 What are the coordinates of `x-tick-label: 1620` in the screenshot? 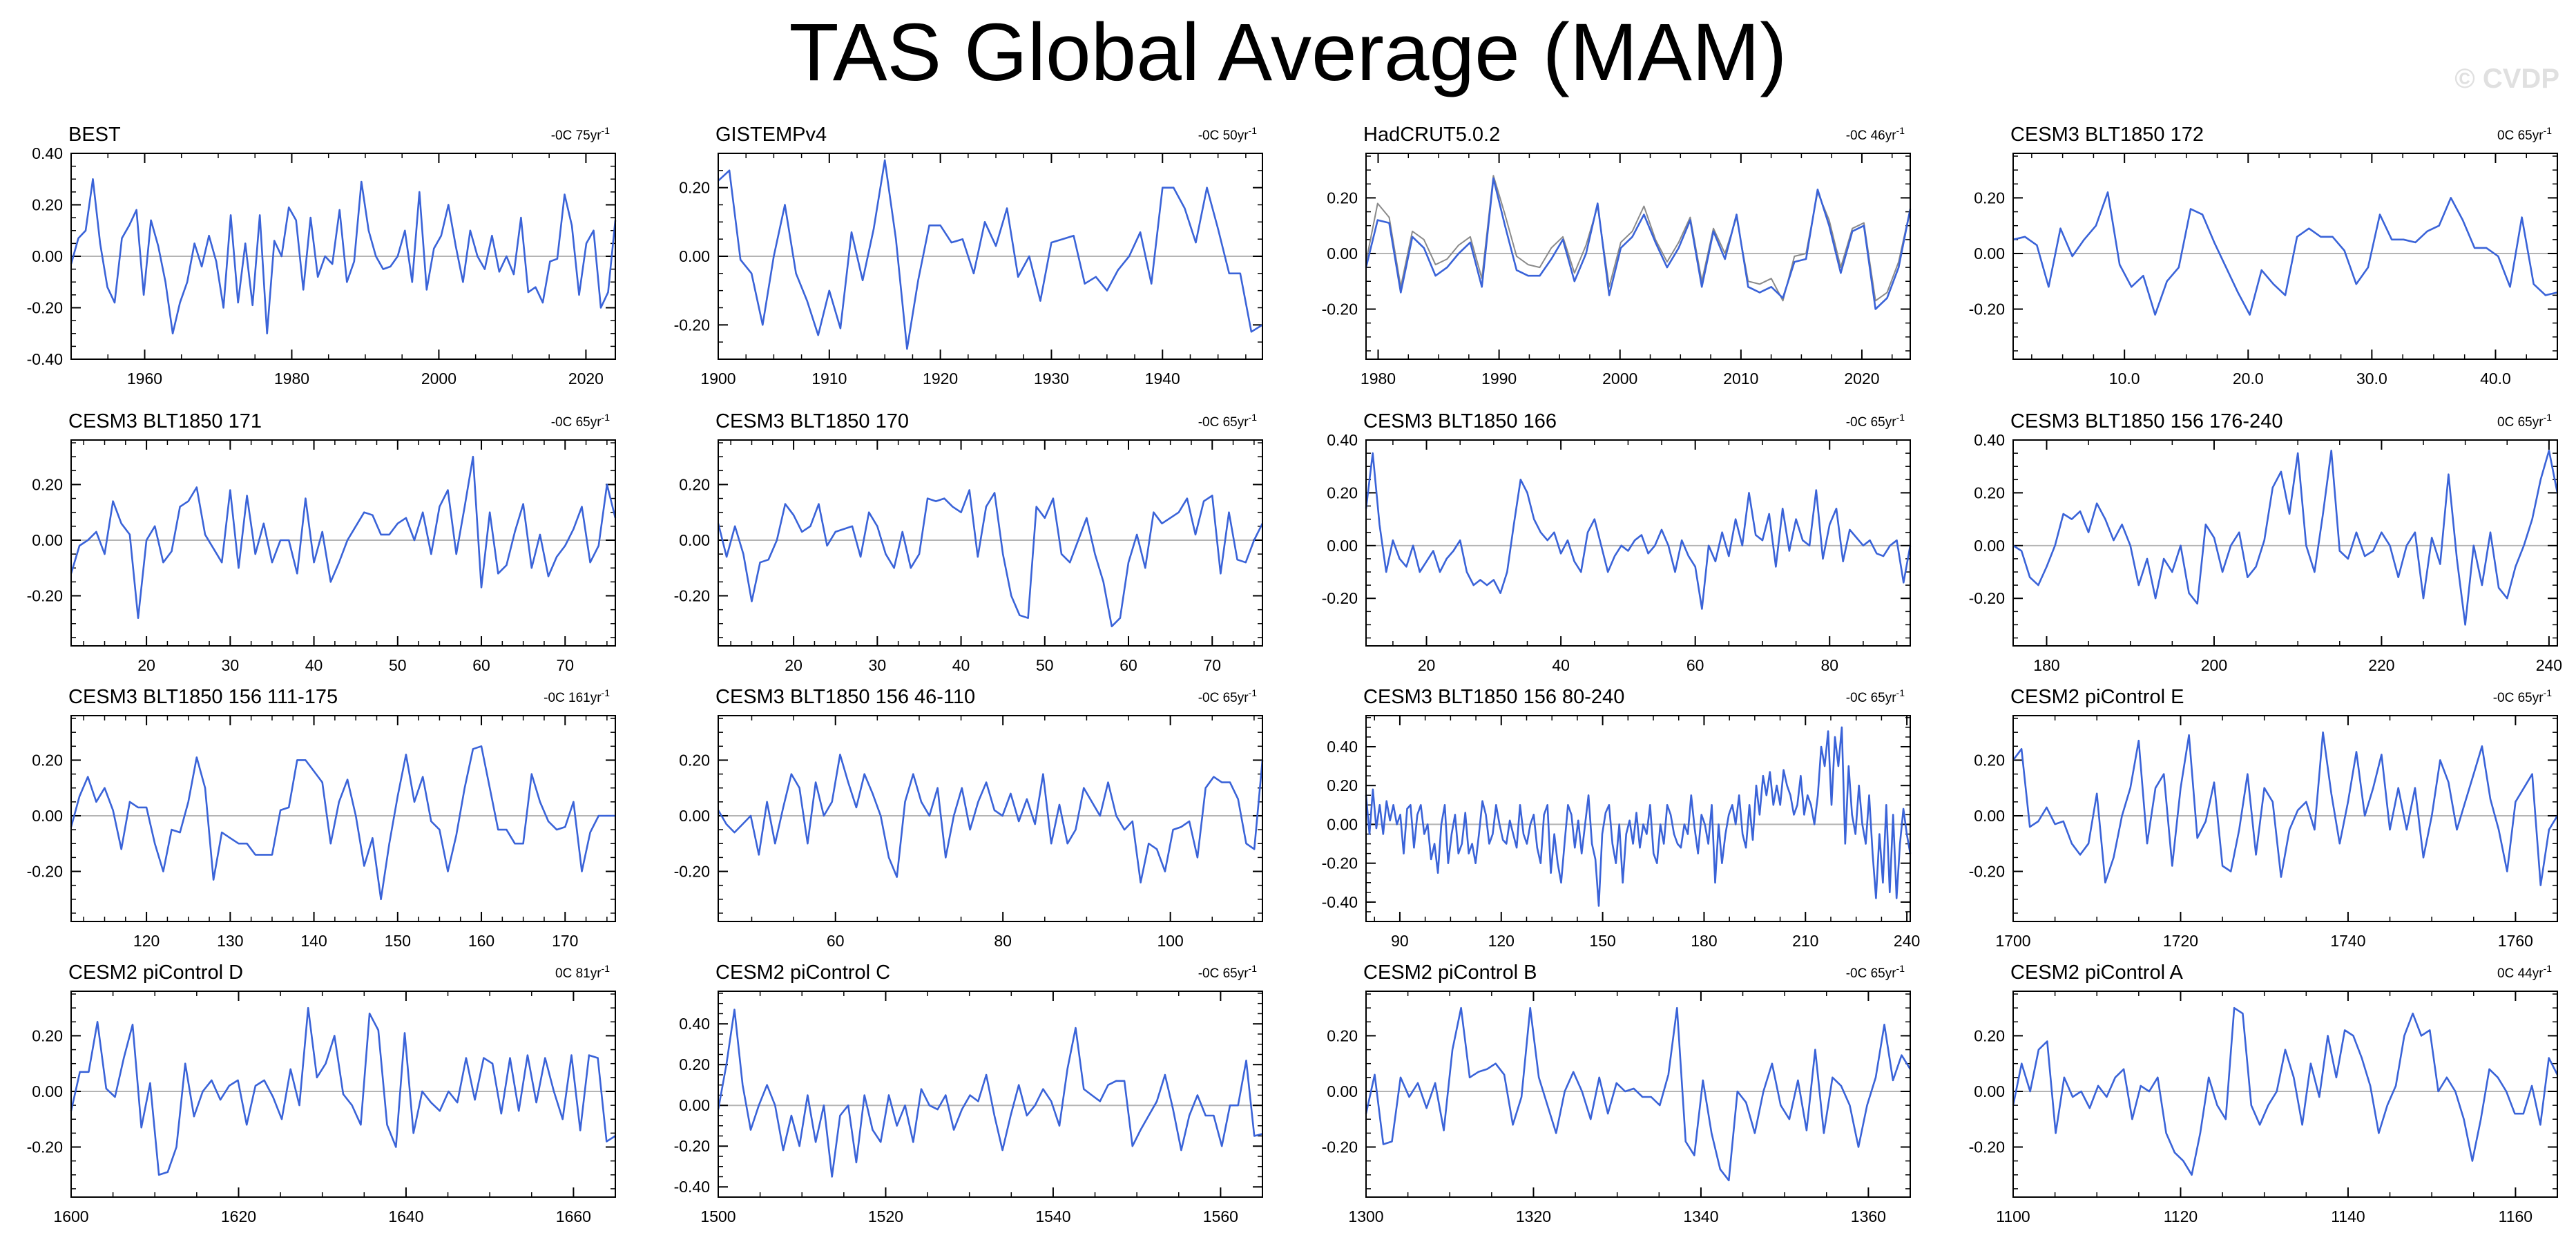 It's located at (238, 1216).